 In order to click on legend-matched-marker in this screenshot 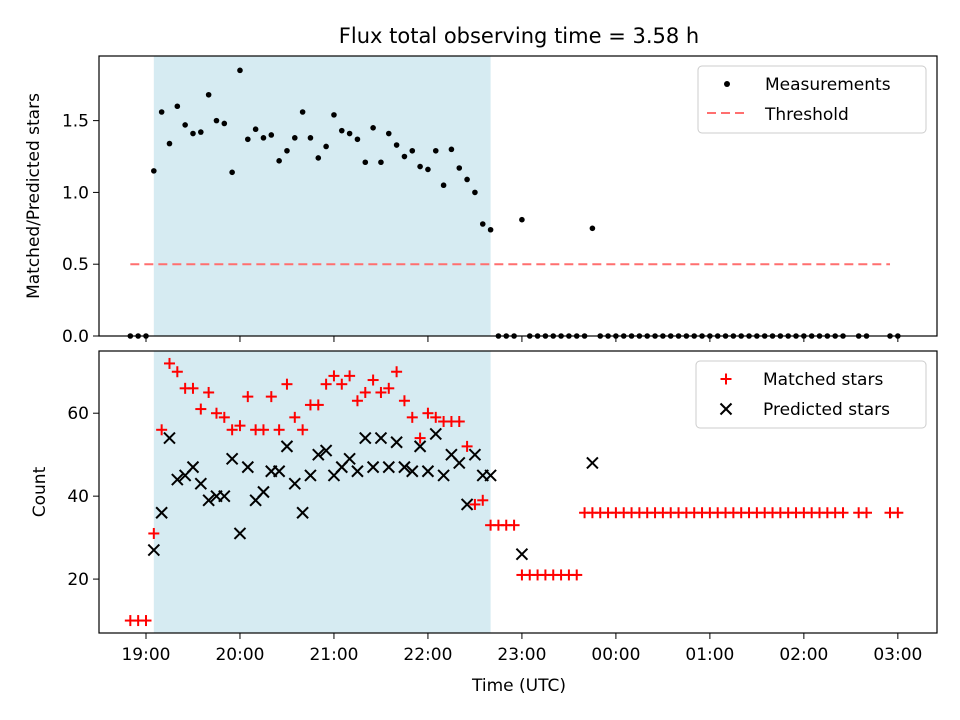, I will do `click(726, 379)`.